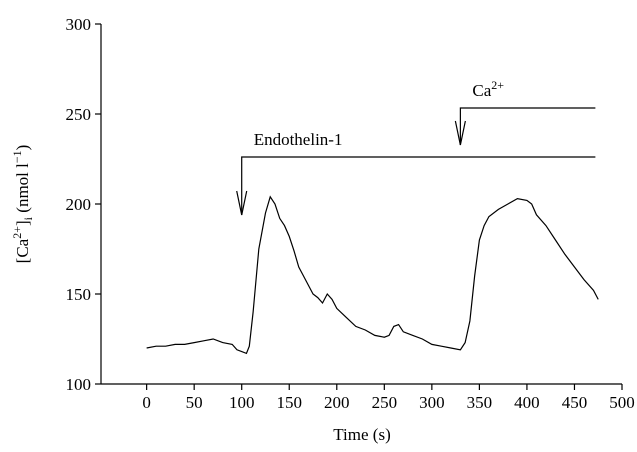 The height and width of the screenshot is (452, 637). What do you see at coordinates (432, 402) in the screenshot?
I see `x-tick-label: 300` at bounding box center [432, 402].